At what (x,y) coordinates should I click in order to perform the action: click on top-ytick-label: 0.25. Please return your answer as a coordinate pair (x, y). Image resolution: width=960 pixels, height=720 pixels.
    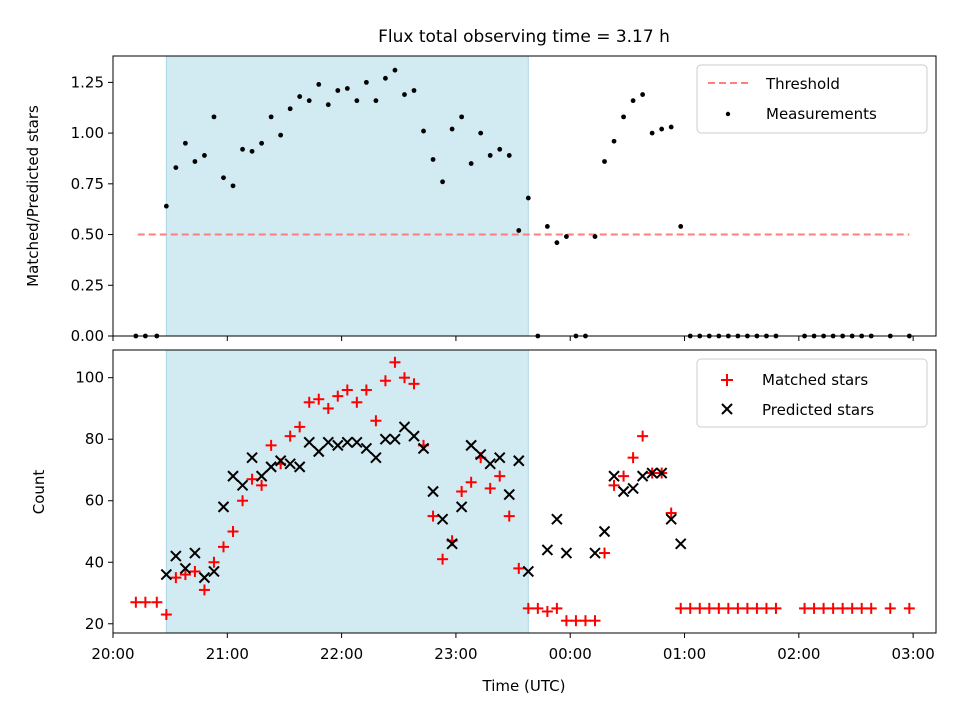
    Looking at the image, I should click on (87, 285).